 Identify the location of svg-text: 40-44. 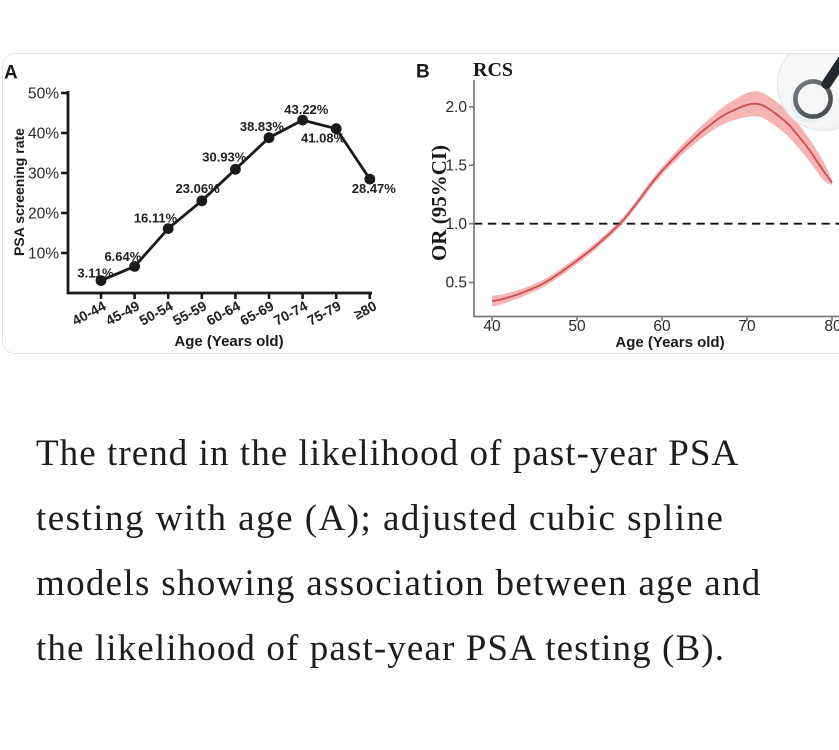
(88, 312).